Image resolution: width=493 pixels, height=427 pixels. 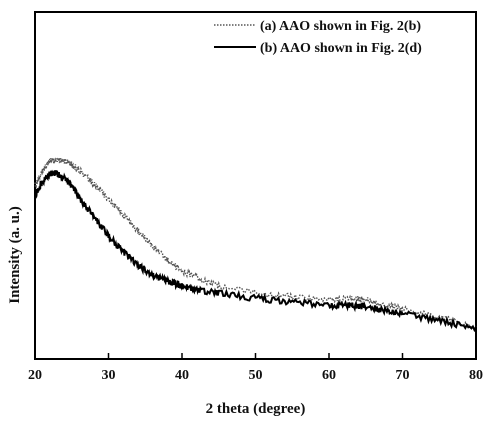 What do you see at coordinates (15, 255) in the screenshot?
I see `y-axis-title: Intensity (a. u.)` at bounding box center [15, 255].